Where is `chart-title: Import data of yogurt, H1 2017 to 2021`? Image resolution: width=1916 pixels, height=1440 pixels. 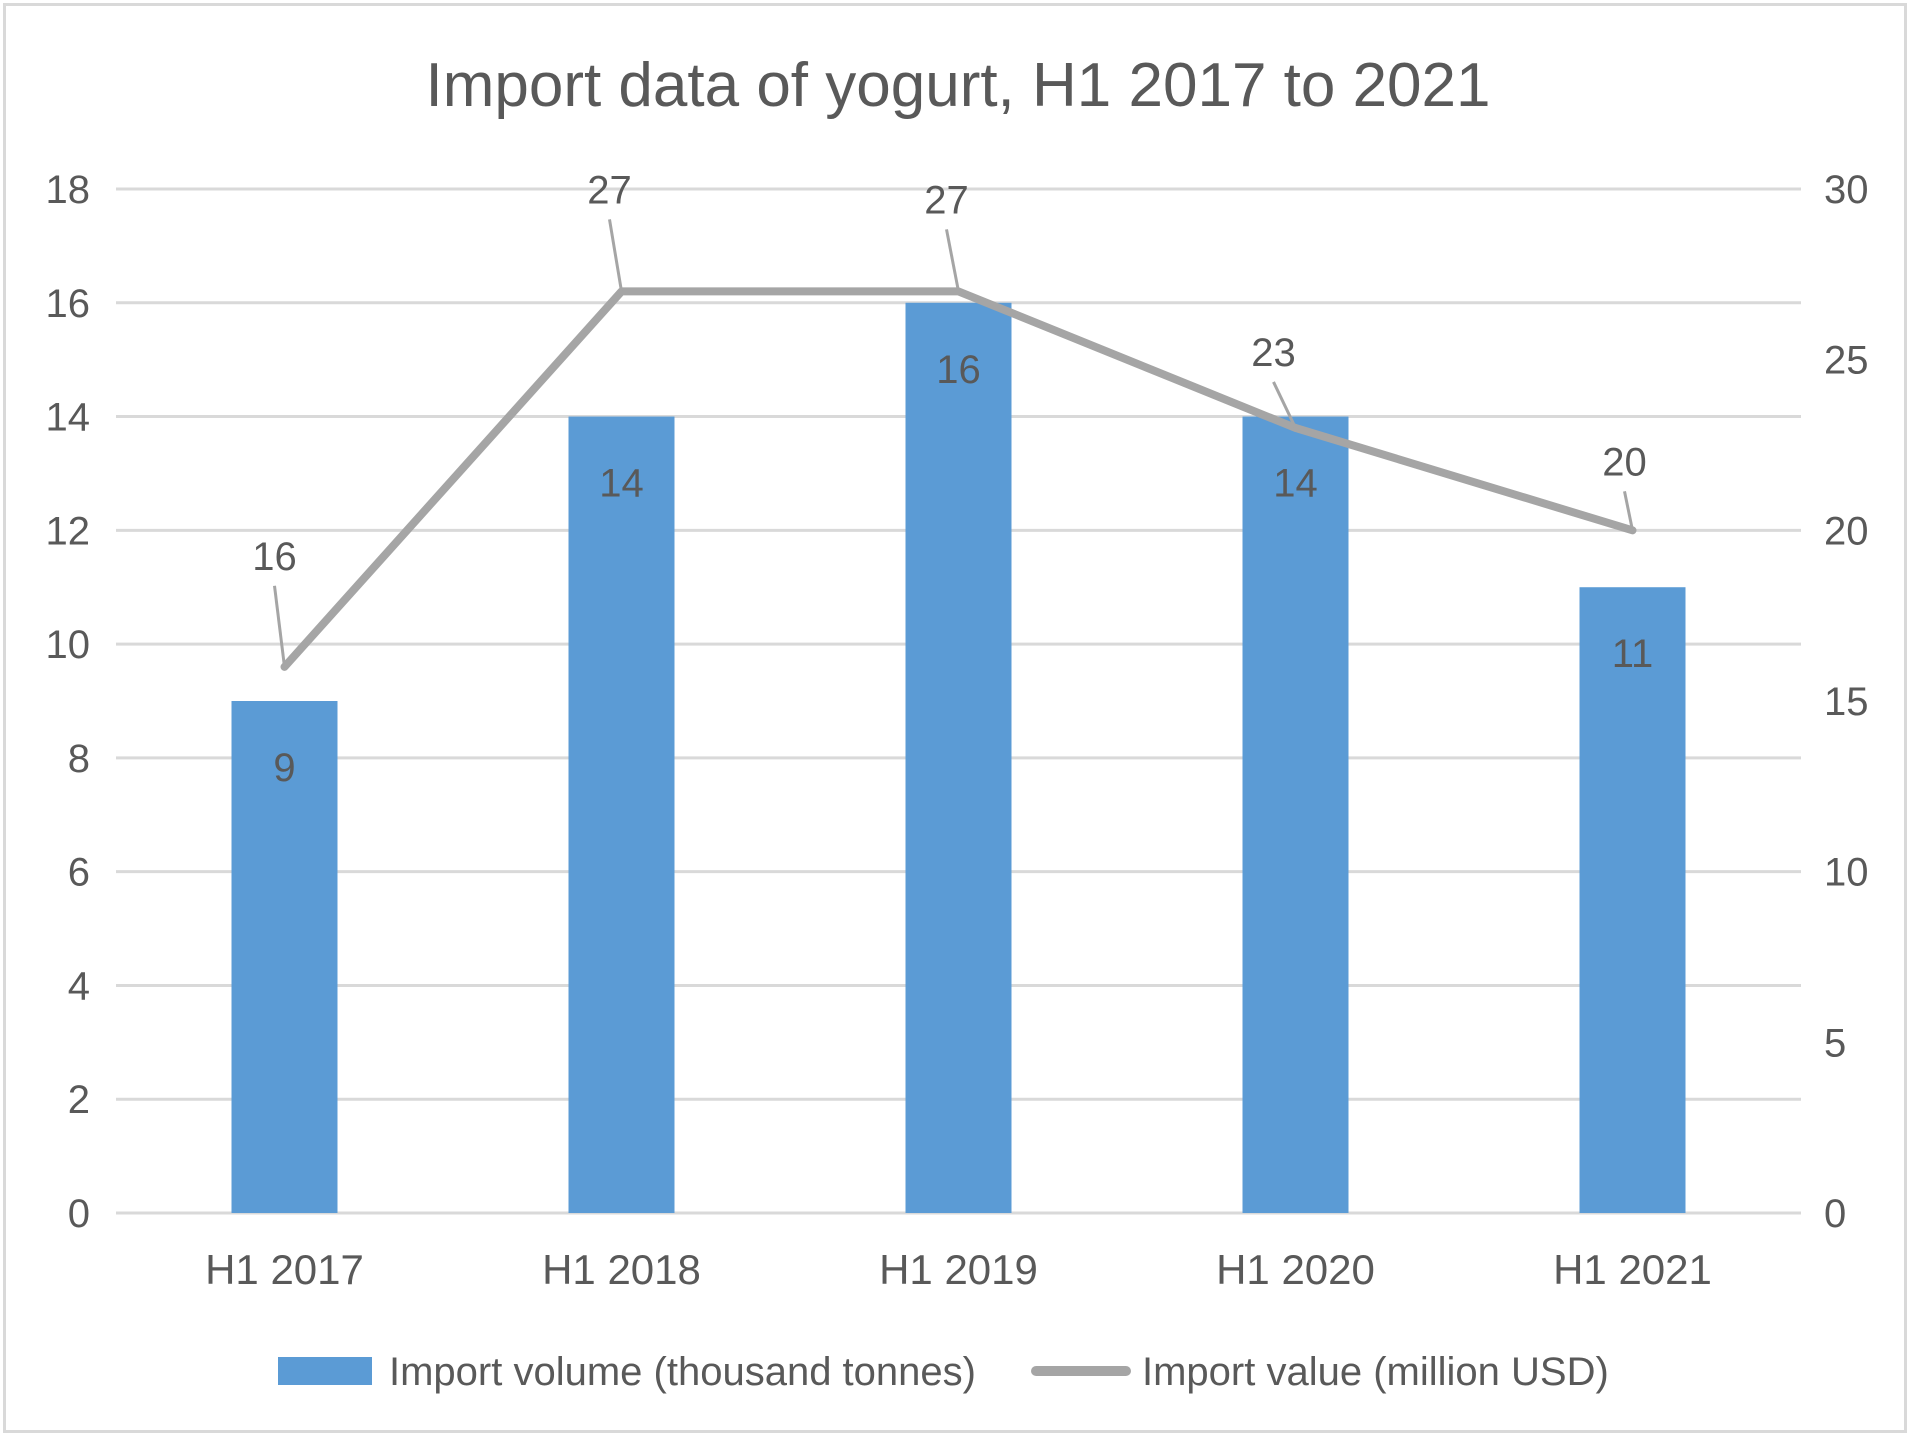
chart-title: Import data of yogurt, H1 2017 to 2021 is located at coordinates (957, 85).